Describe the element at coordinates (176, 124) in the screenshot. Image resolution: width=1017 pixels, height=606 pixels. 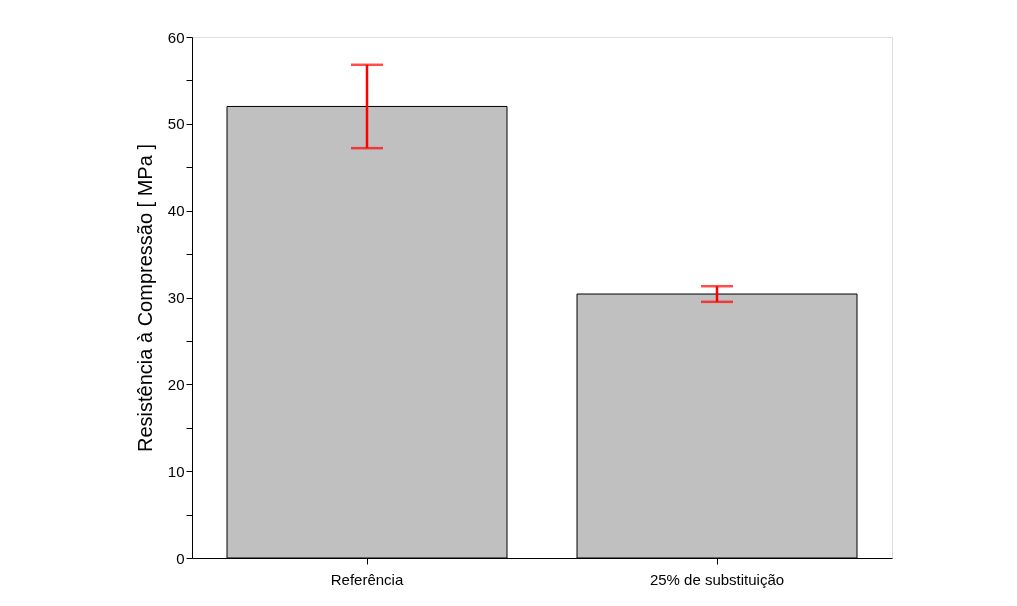
I see `y-tick-label: 50` at that location.